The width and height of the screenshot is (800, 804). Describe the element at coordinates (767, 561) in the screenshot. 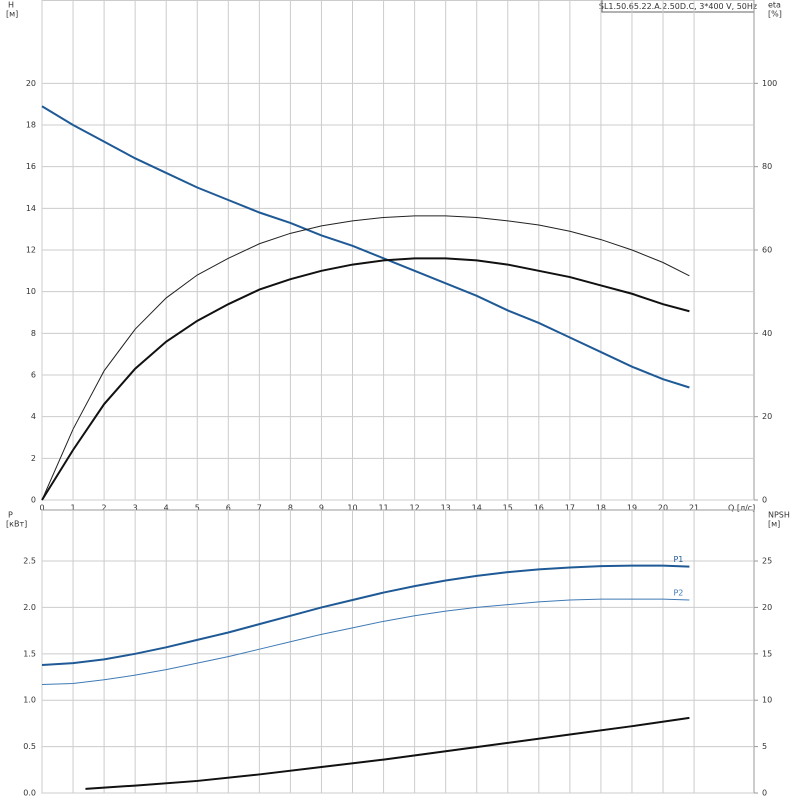

I see `y2-tick-label: 25` at that location.